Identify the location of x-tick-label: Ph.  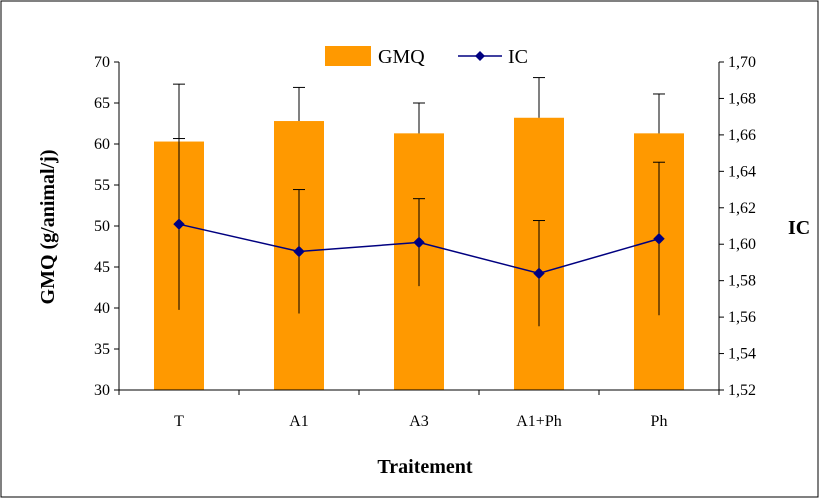
(659, 421).